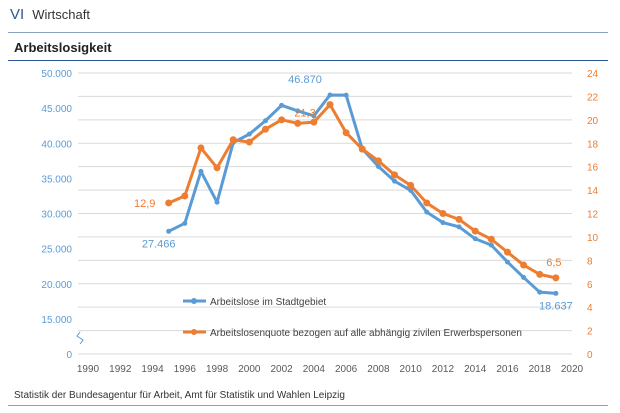  Describe the element at coordinates (185, 369) in the screenshot. I see `x-tick-label: 1996` at that location.